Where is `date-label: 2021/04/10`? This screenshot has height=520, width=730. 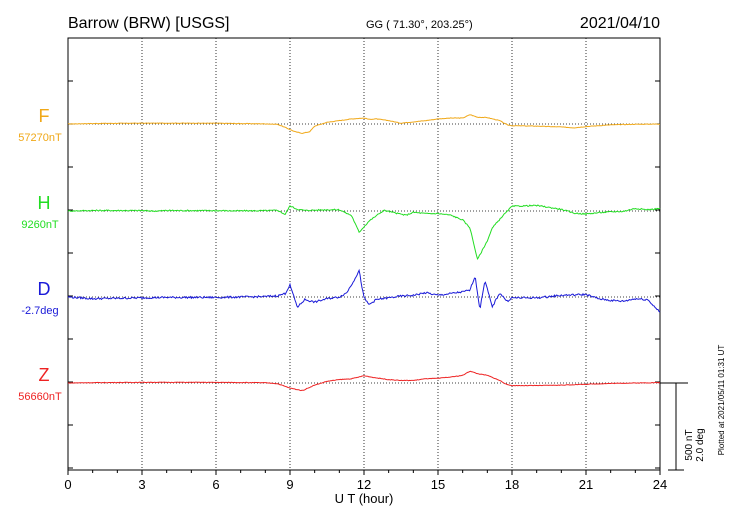 date-label: 2021/04/10 is located at coordinates (620, 23).